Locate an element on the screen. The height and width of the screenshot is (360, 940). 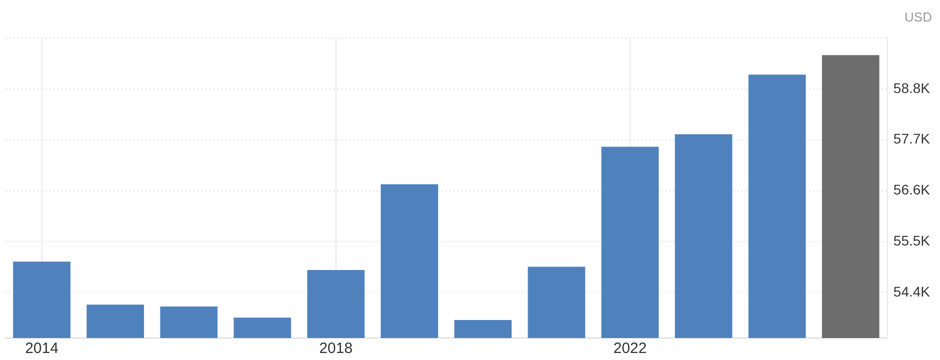
y-axis-title: USD is located at coordinates (918, 17).